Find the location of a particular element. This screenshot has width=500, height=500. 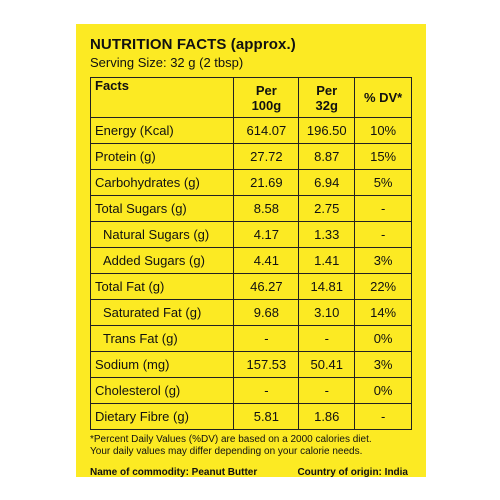

table-row: Trans Fat (g) - - 0% is located at coordinates (250, 338).